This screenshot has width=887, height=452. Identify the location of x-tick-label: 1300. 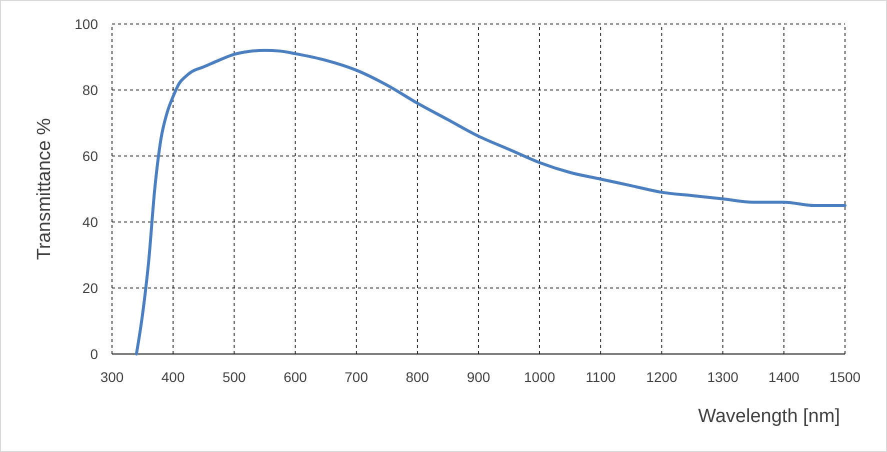
(723, 377).